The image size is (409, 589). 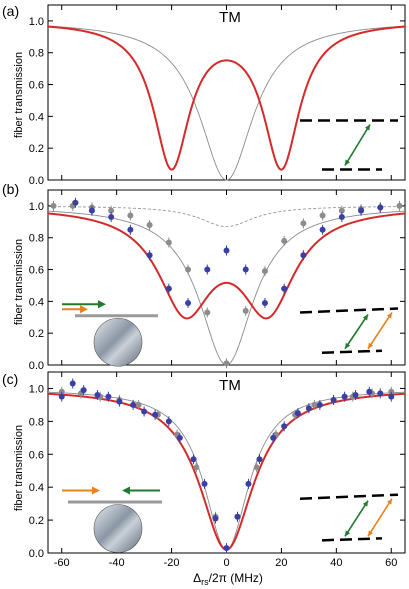 I want to click on x-tick-label: -40, so click(x=117, y=563).